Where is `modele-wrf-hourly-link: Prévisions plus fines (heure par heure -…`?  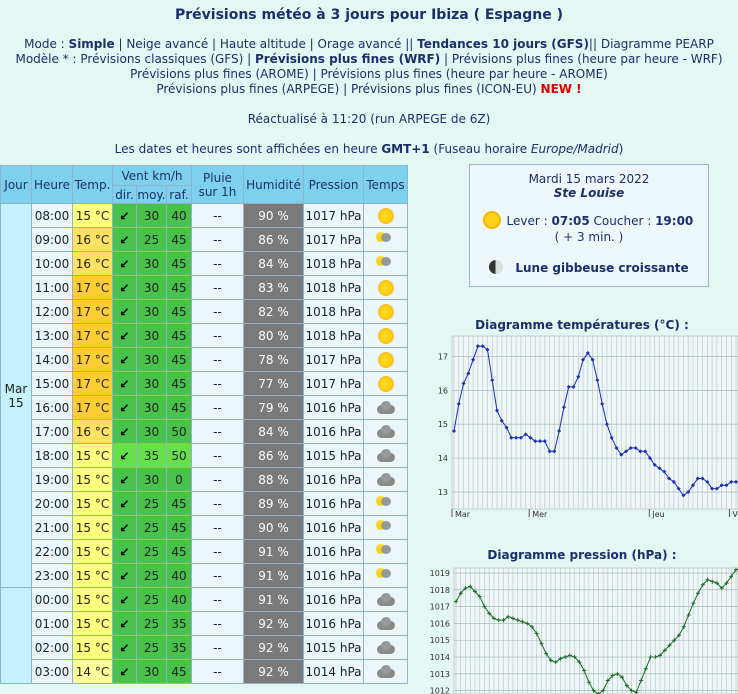 modele-wrf-hourly-link: Prévisions plus fines (heure par heure -… is located at coordinates (587, 59).